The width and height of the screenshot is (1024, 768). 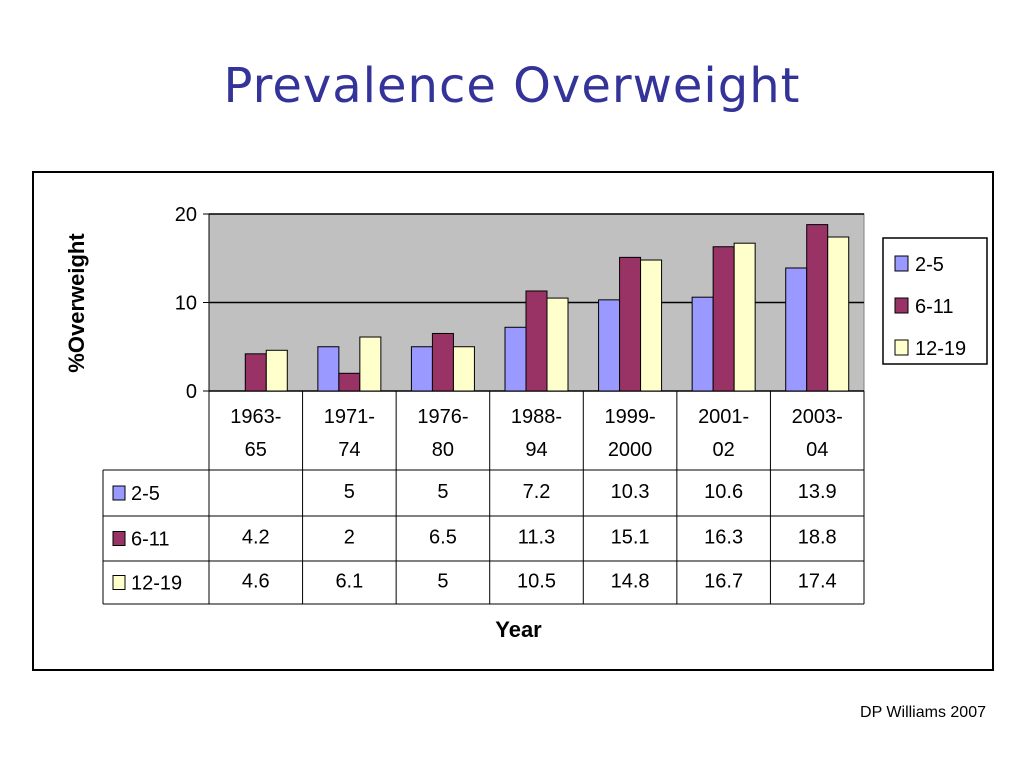 What do you see at coordinates (512, 86) in the screenshot?
I see `slide-title: Prevalence Overweight` at bounding box center [512, 86].